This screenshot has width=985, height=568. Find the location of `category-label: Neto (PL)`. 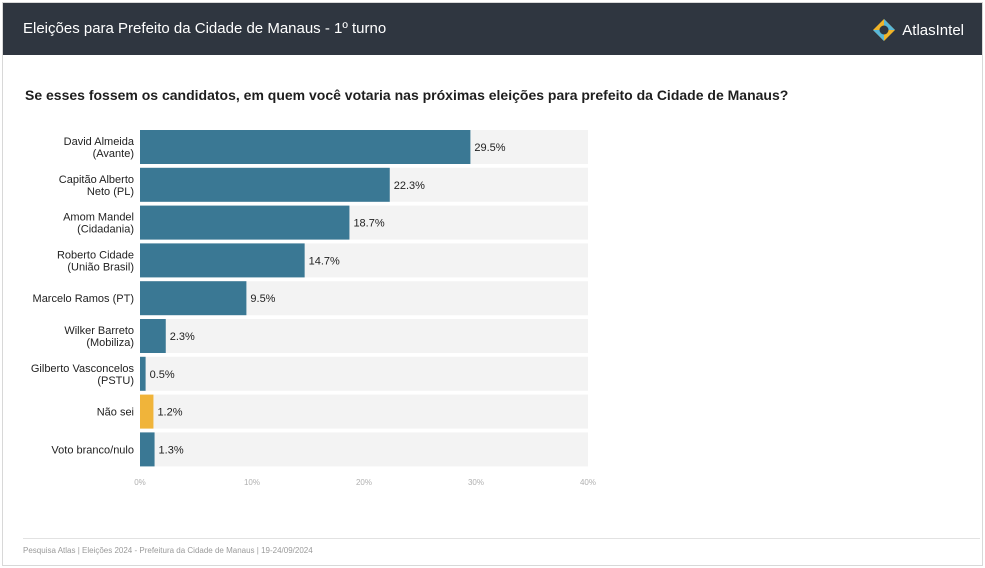

category-label: Neto (PL) is located at coordinates (110, 192).